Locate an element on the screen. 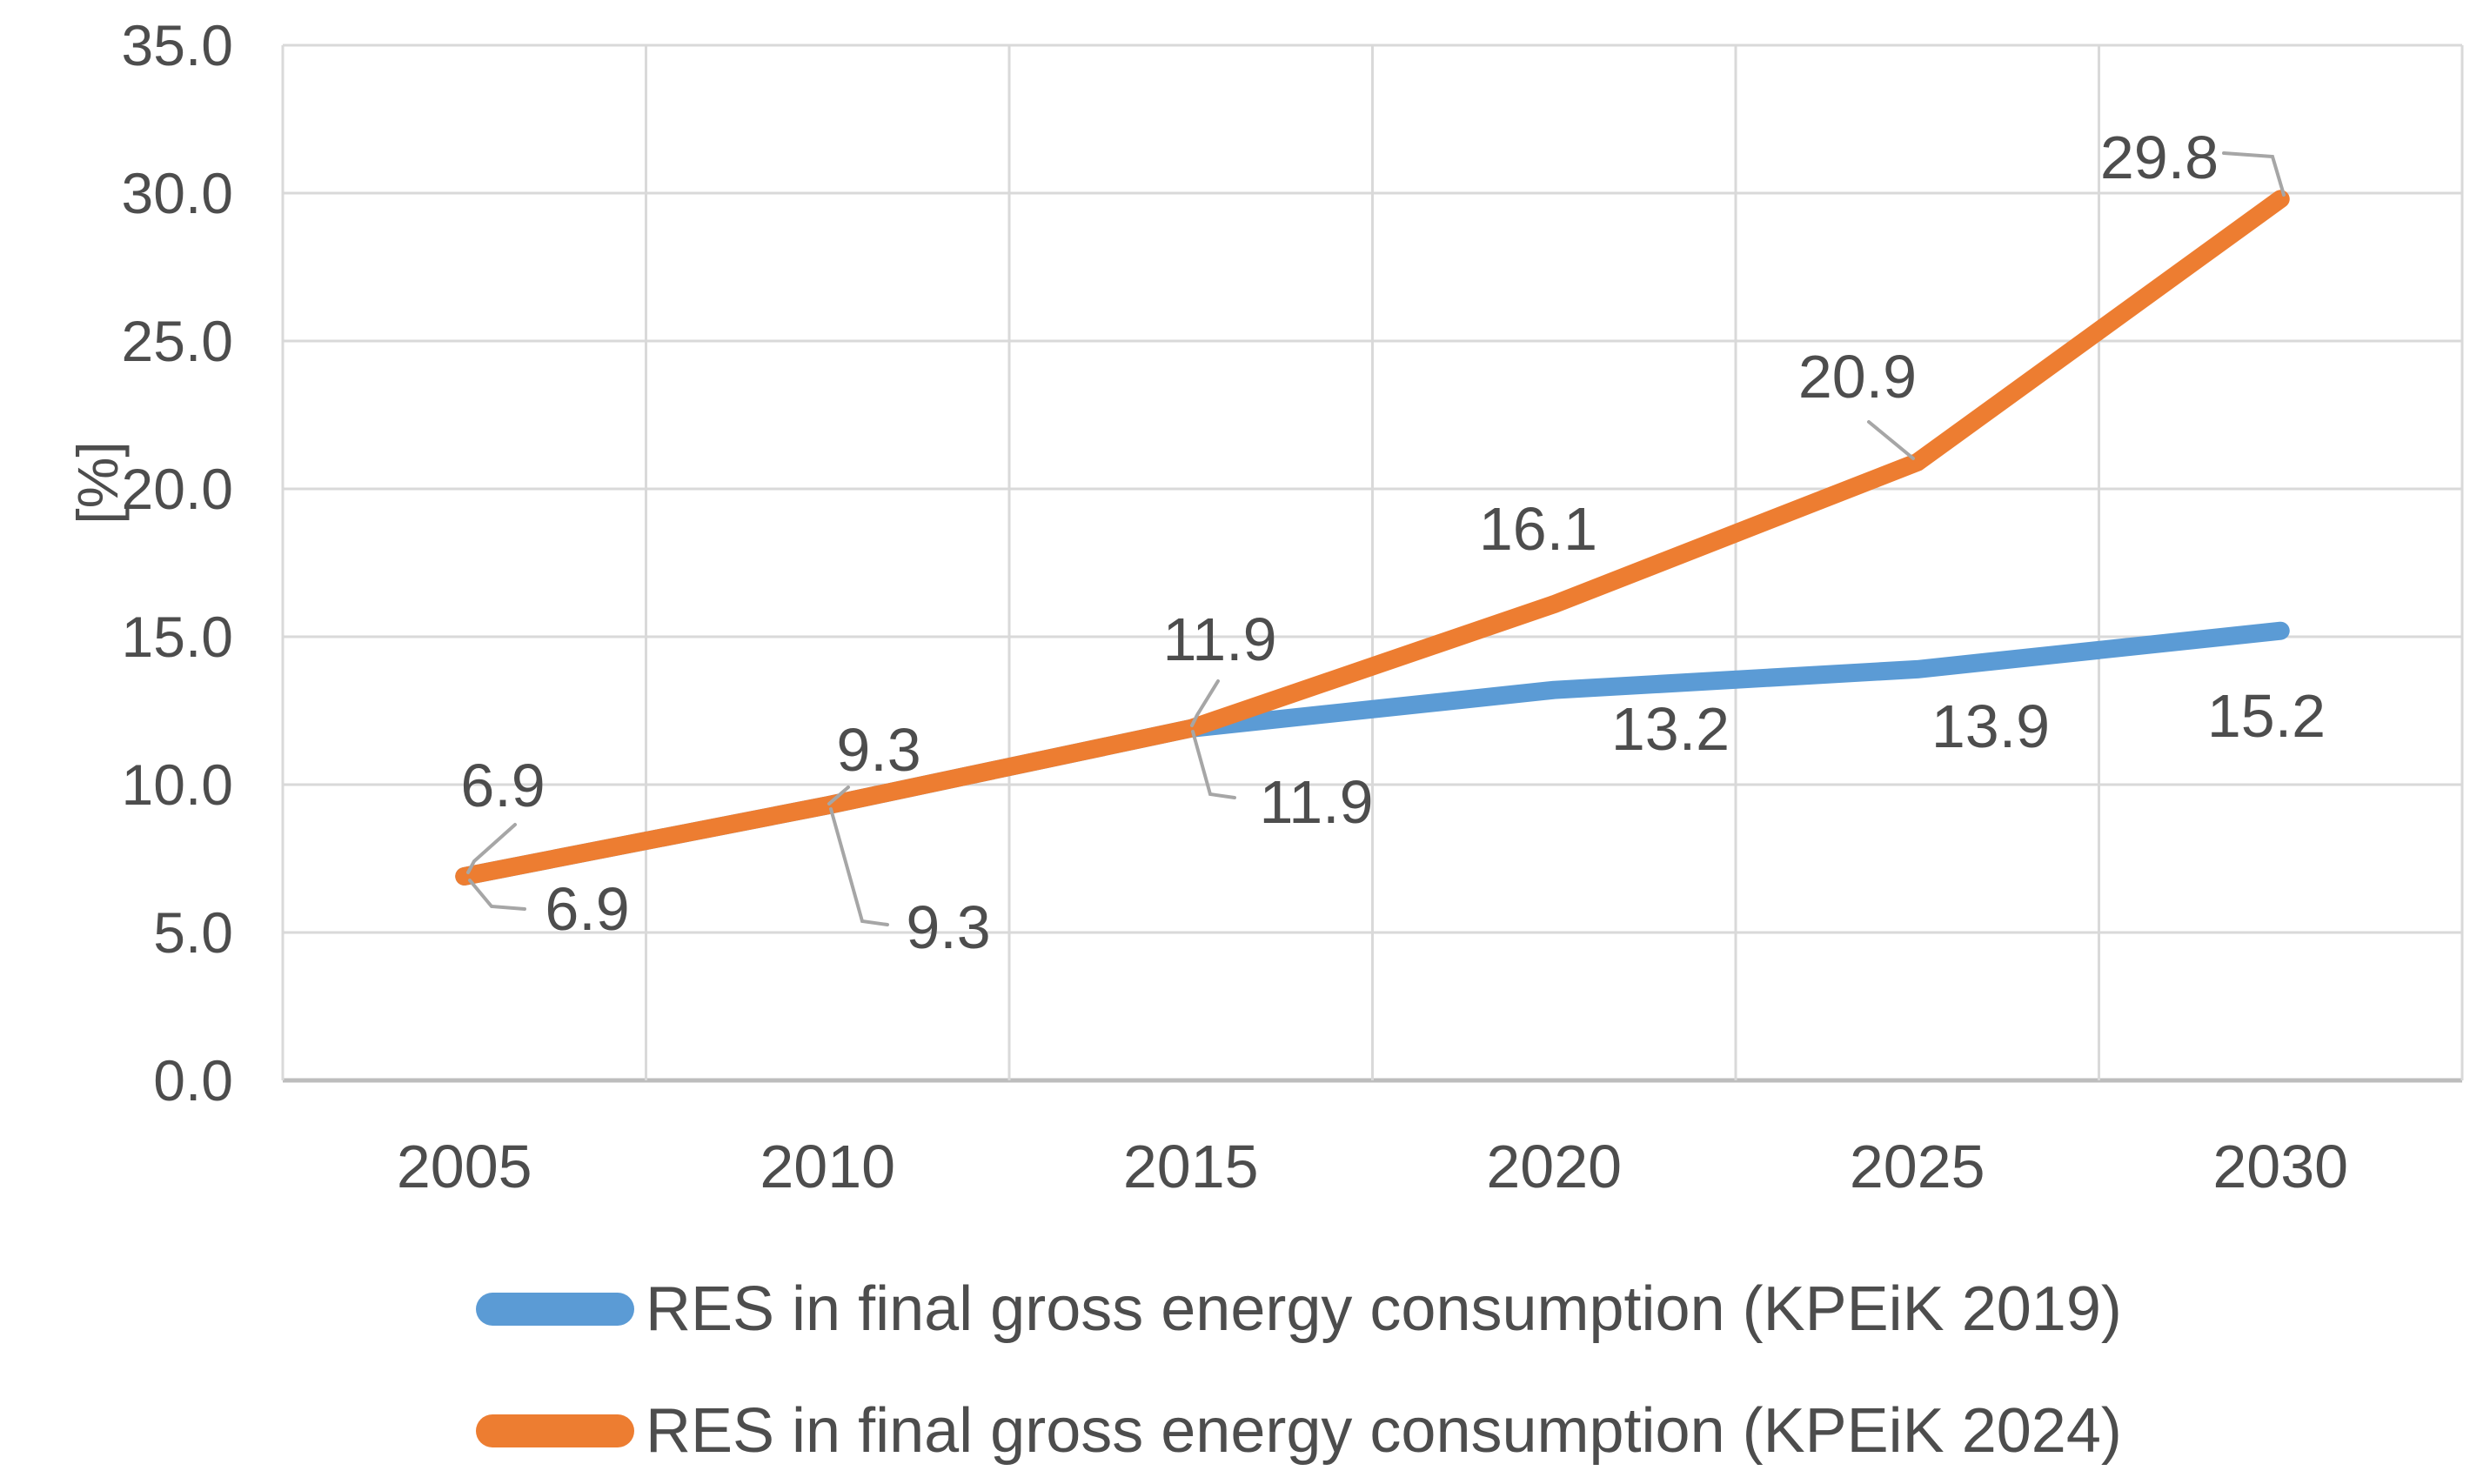 The image size is (2490, 1484). x-tick-label: 2025 is located at coordinates (1917, 1166).